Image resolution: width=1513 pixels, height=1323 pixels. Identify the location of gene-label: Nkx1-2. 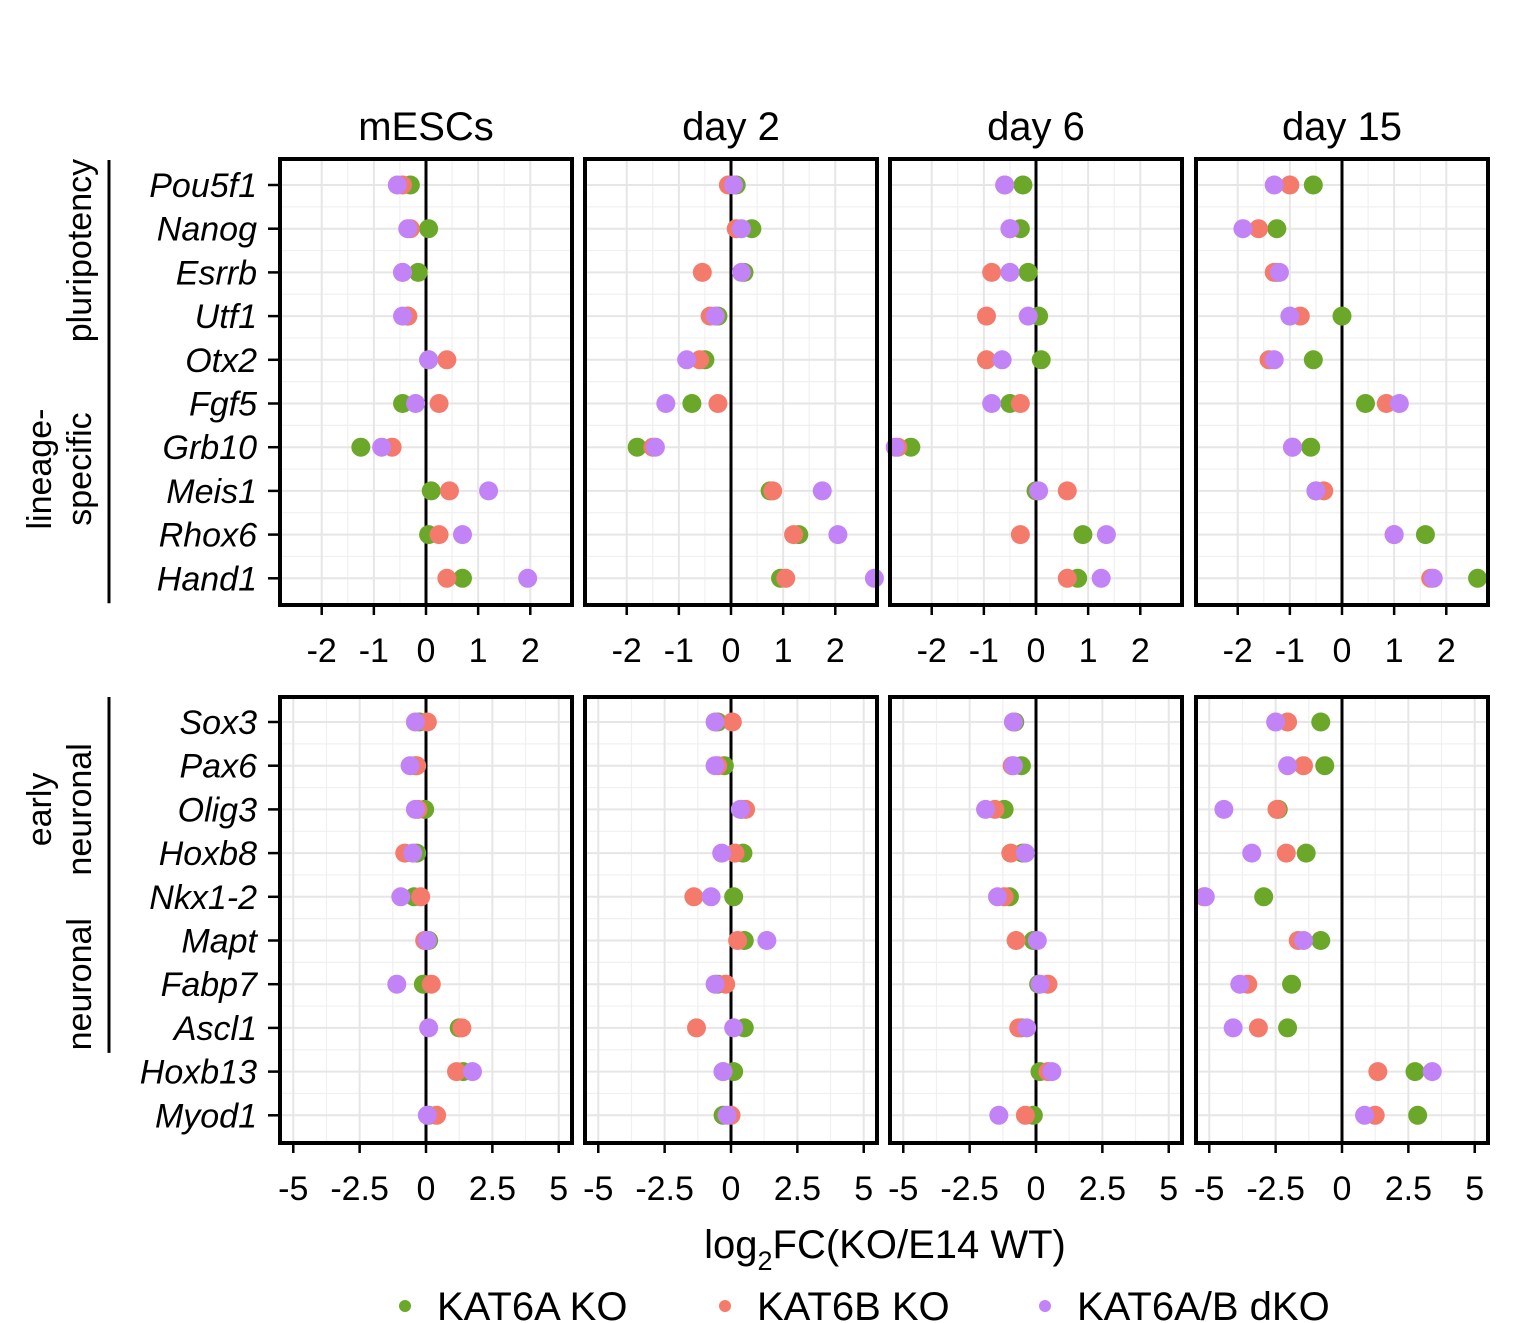
(203, 898).